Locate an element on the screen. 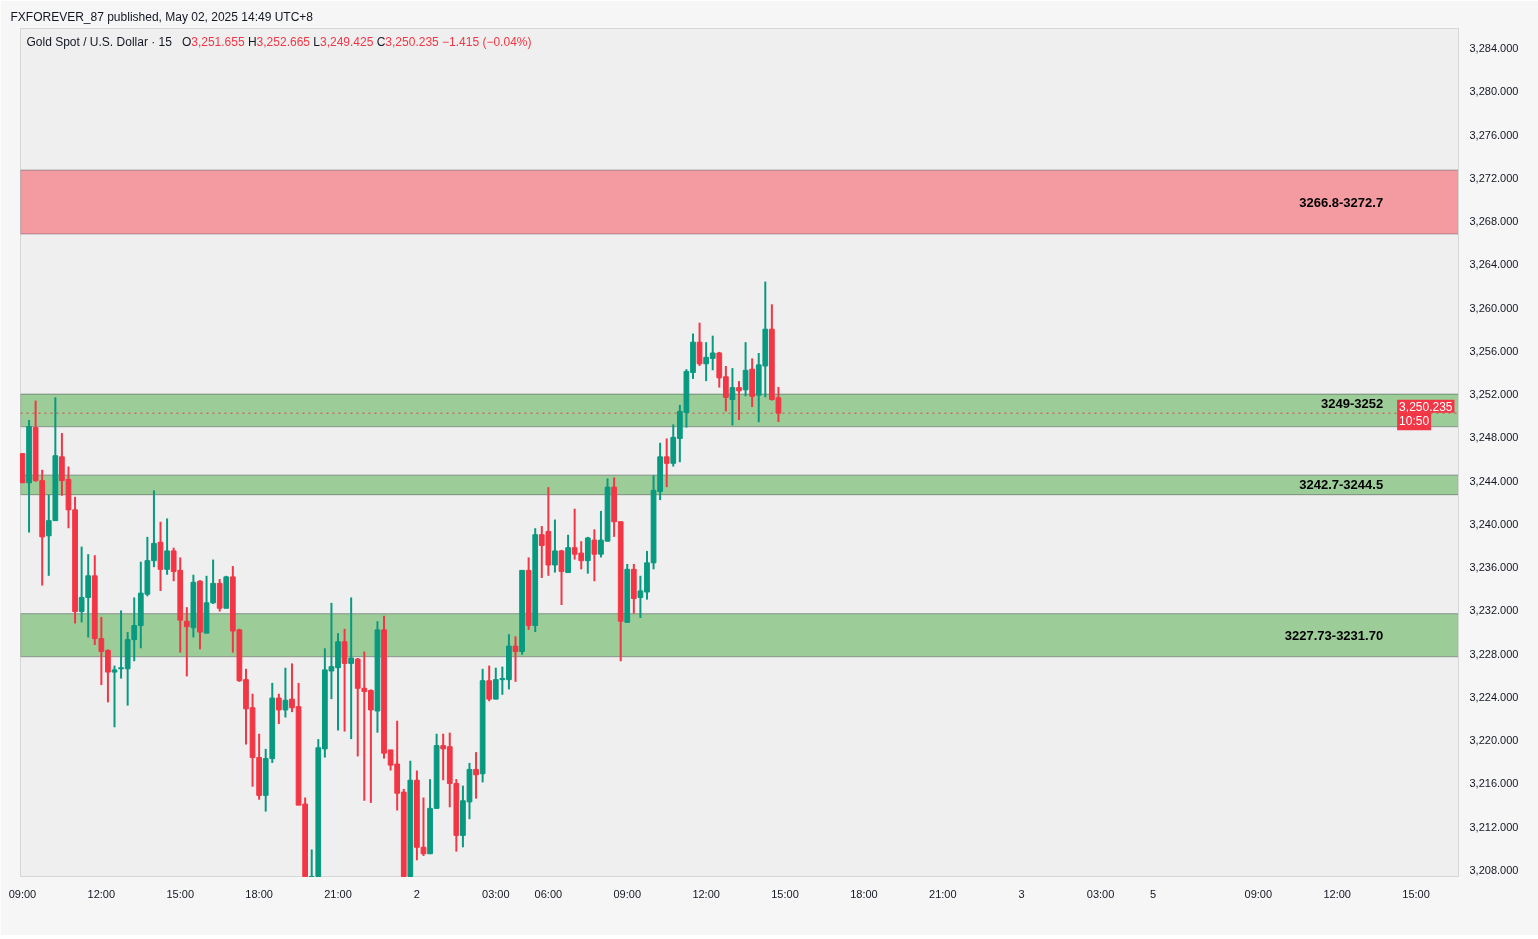  y-tick-label: 3,272.000 is located at coordinates (1494, 177).